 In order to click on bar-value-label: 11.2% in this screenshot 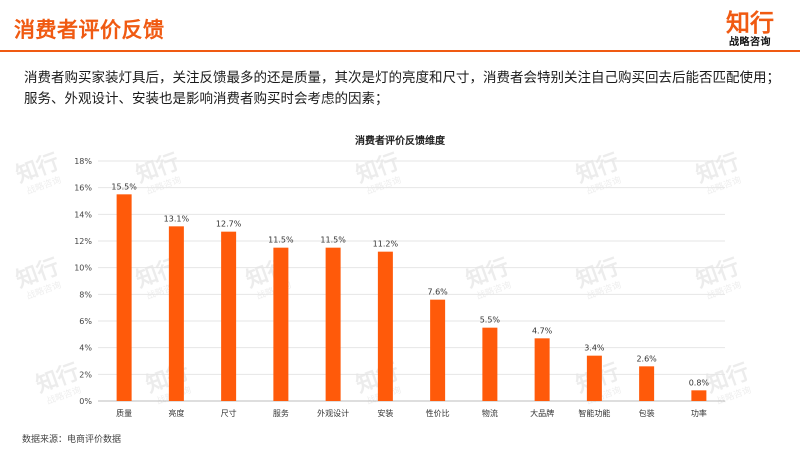, I will do `click(386, 244)`.